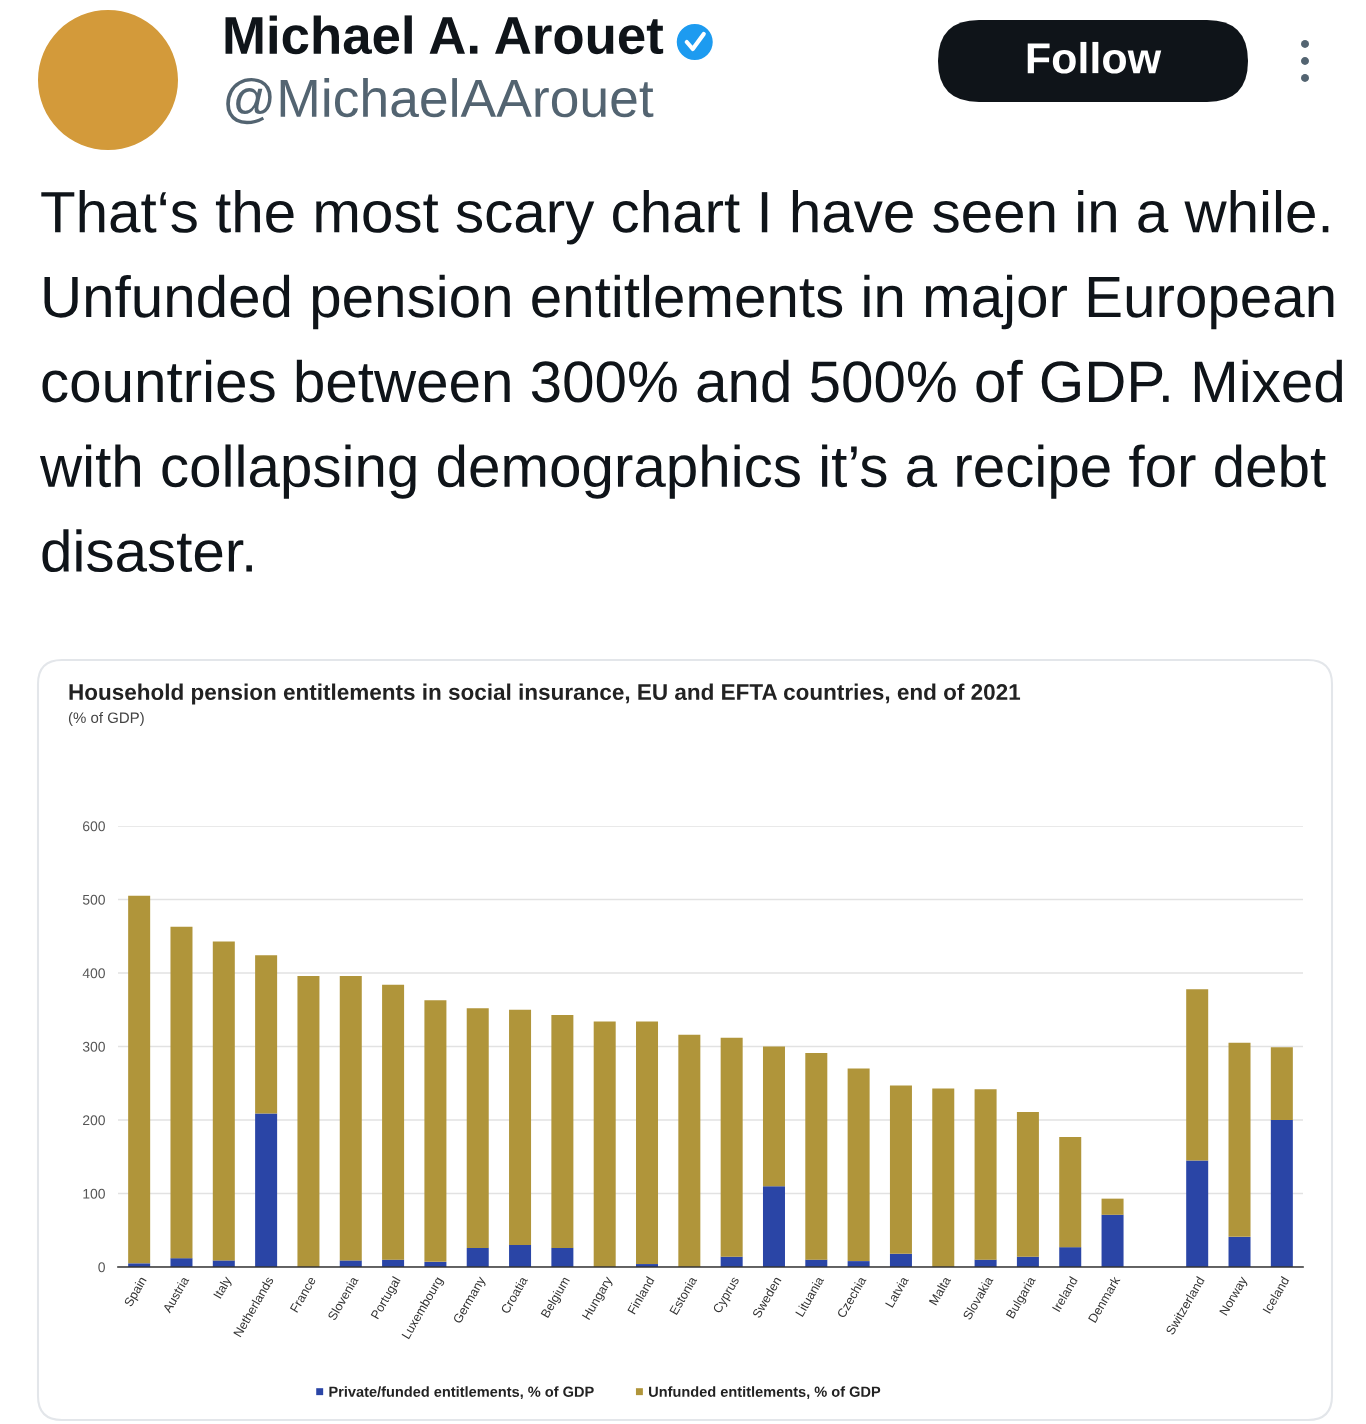  I want to click on text: Follow, so click(1094, 57).